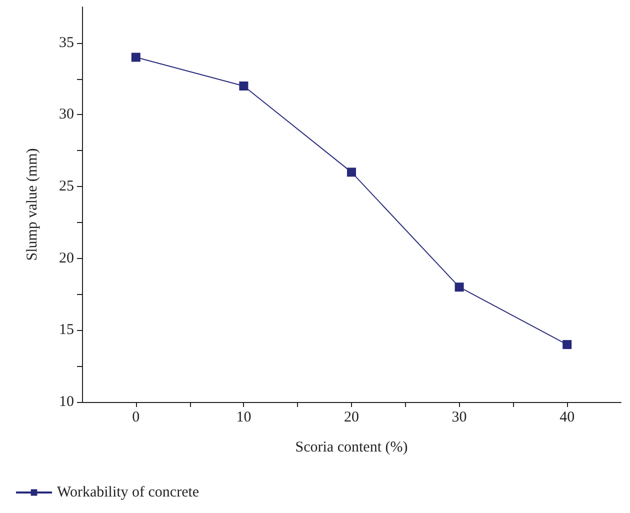  Describe the element at coordinates (66, 258) in the screenshot. I see `y-tick-label: 20` at that location.